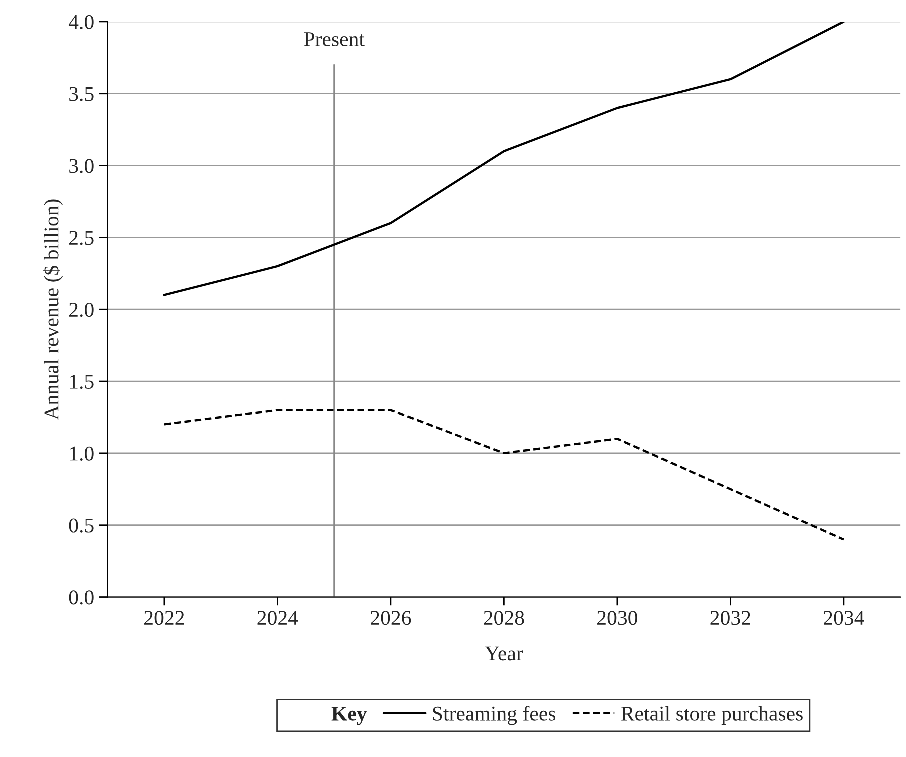  Describe the element at coordinates (82, 453) in the screenshot. I see `y-tick-label: 1.0` at that location.